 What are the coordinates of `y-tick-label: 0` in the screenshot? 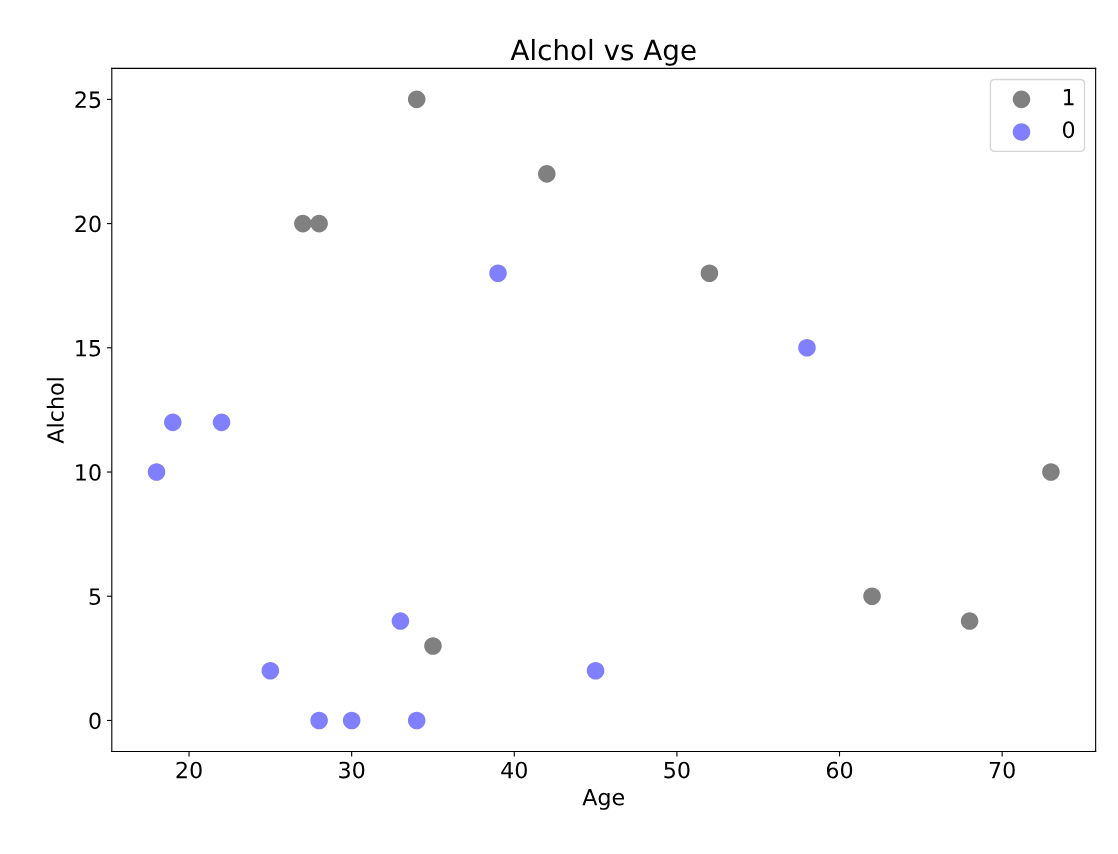 It's located at (95, 721).